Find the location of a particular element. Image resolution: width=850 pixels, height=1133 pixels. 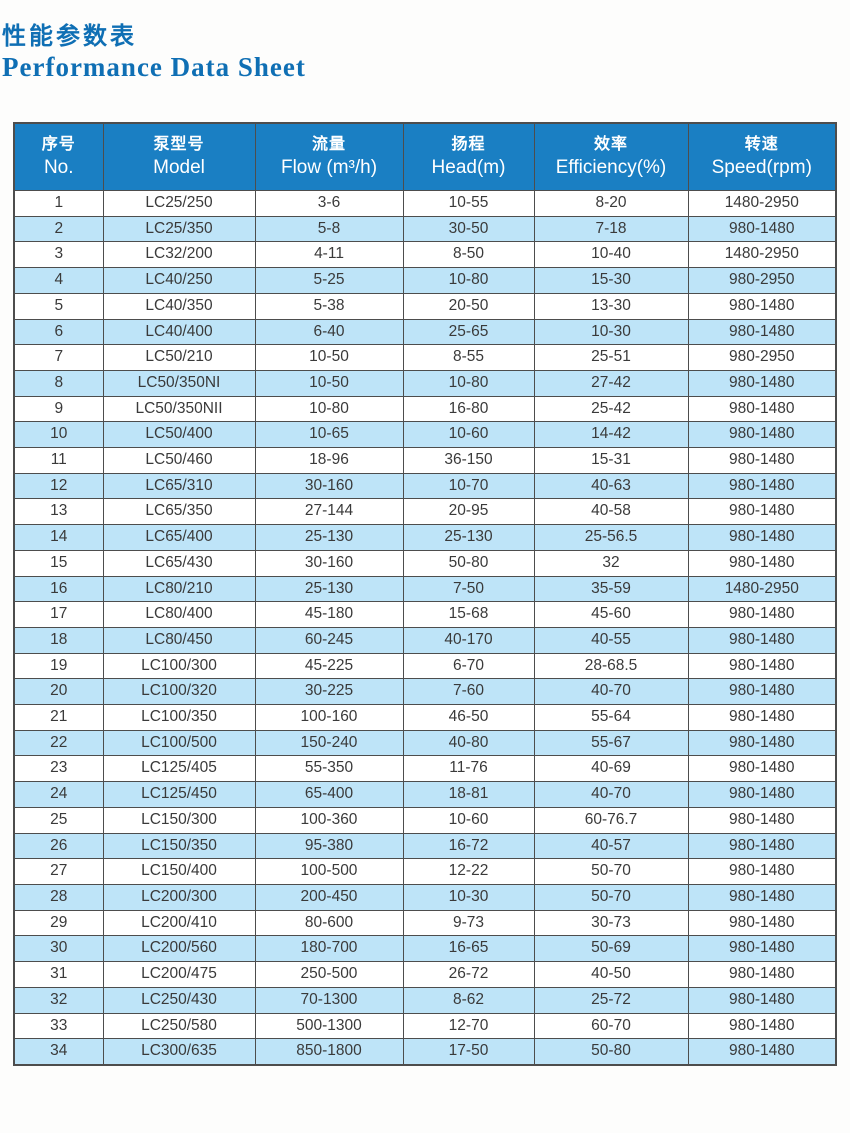

table-row: 18 LC80/450 60-245 40-170 40-55 980-1480 is located at coordinates (425, 640).